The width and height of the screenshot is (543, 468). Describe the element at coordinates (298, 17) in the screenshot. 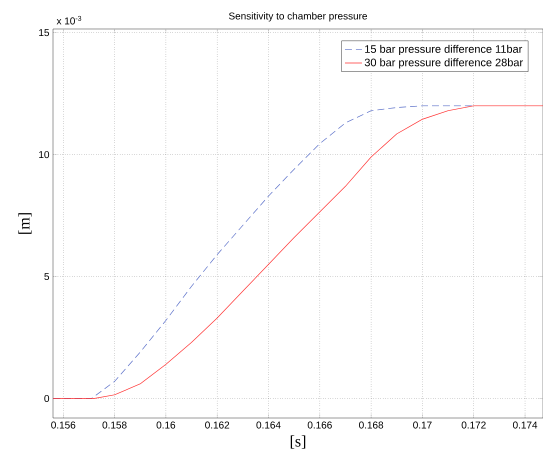

I see `chart-title: Sensitivity to chamber pressure` at that location.